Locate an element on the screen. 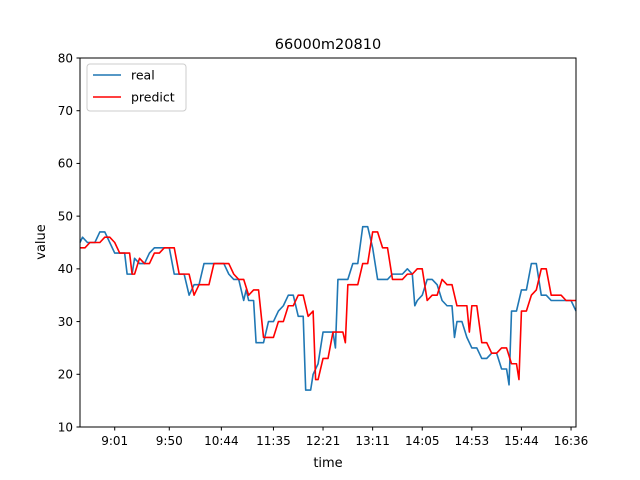  x-tick-label: 9:50 is located at coordinates (169, 441).